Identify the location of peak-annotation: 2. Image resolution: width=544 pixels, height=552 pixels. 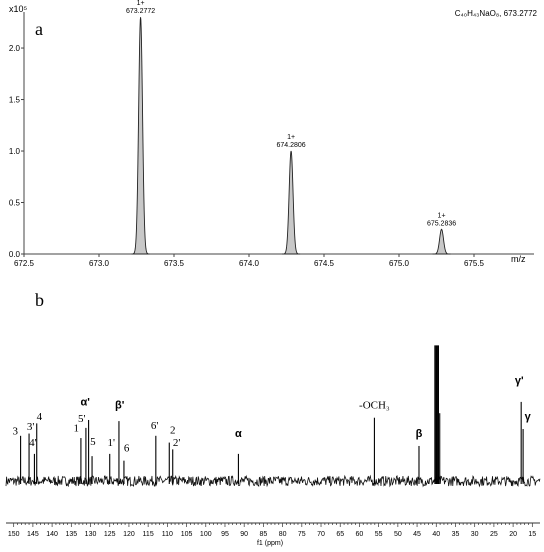
(173, 431).